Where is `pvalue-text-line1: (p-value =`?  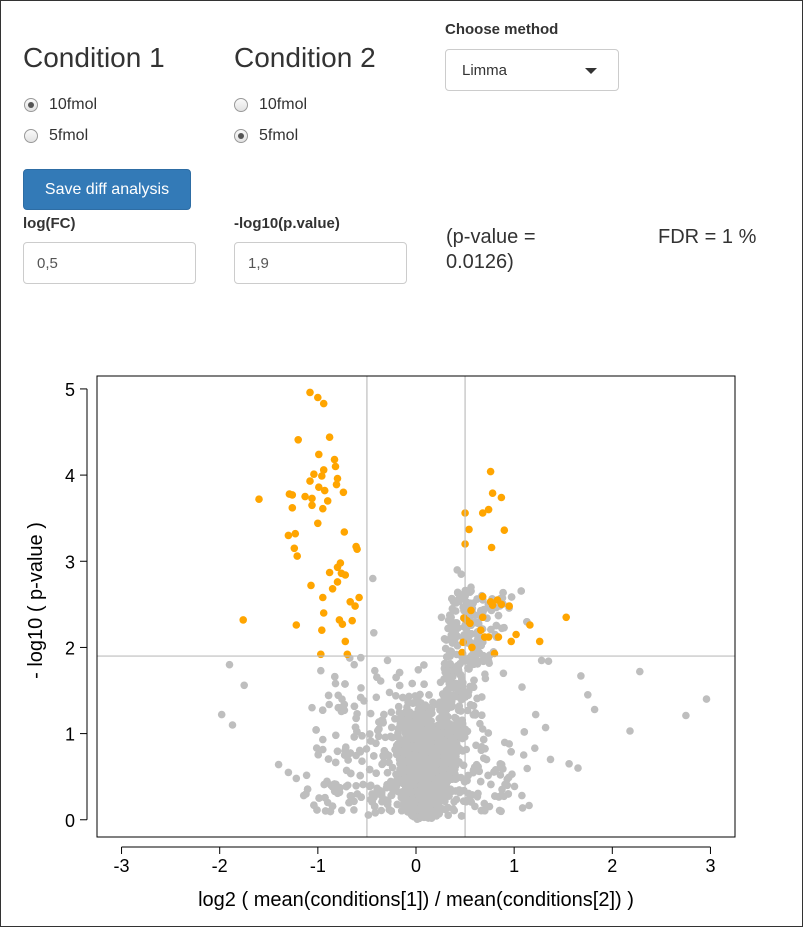 pvalue-text-line1: (p-value = is located at coordinates (491, 237).